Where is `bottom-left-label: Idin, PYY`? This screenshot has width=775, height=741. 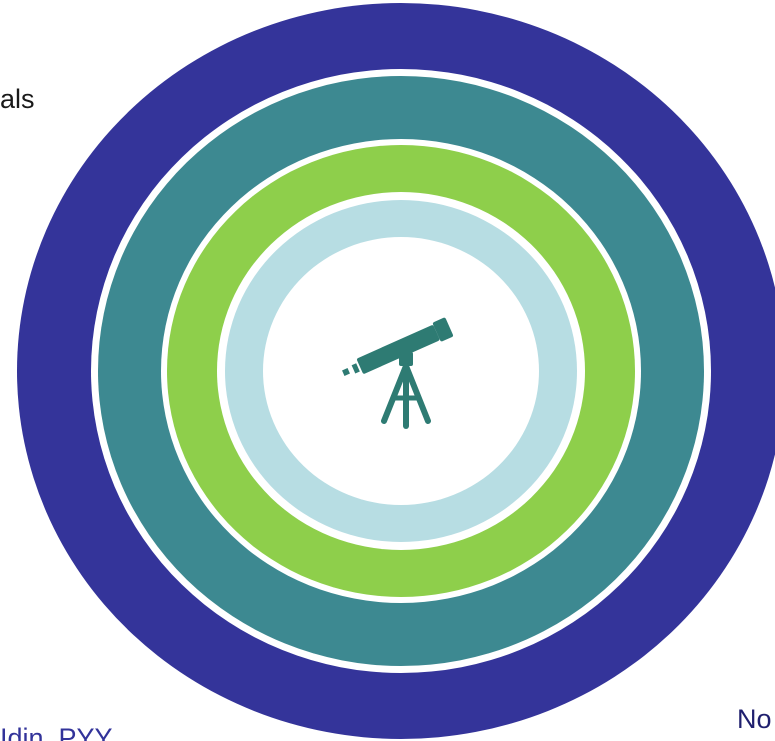
bottom-left-label: Idin, PYY is located at coordinates (56, 732).